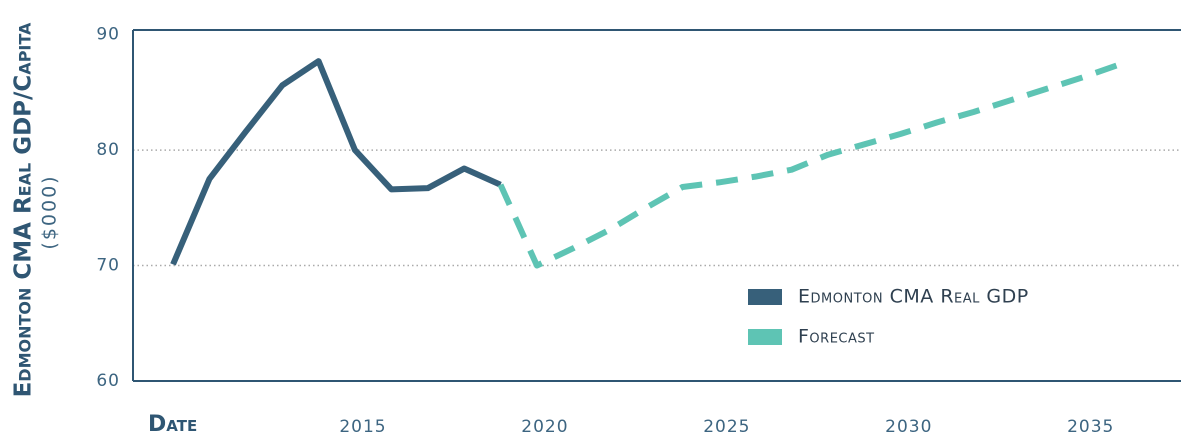 The height and width of the screenshot is (438, 1181). What do you see at coordinates (836, 337) in the screenshot?
I see `legend-label: Forecast` at bounding box center [836, 337].